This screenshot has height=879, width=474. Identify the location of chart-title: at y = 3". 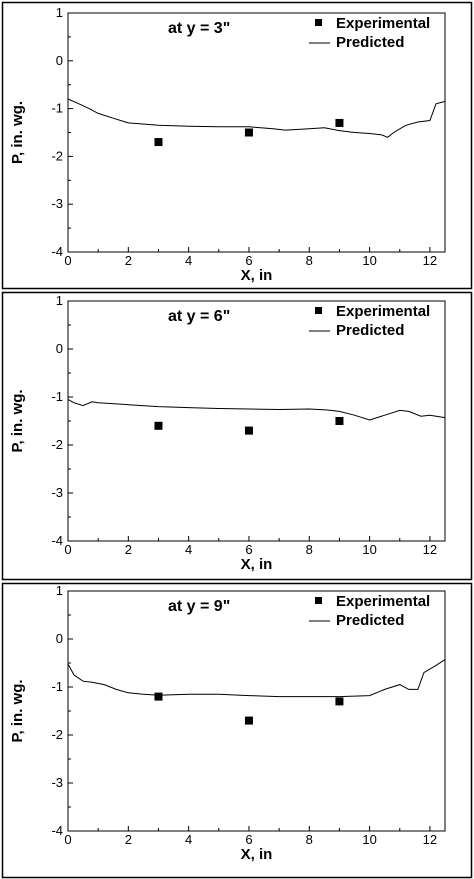
(199, 28).